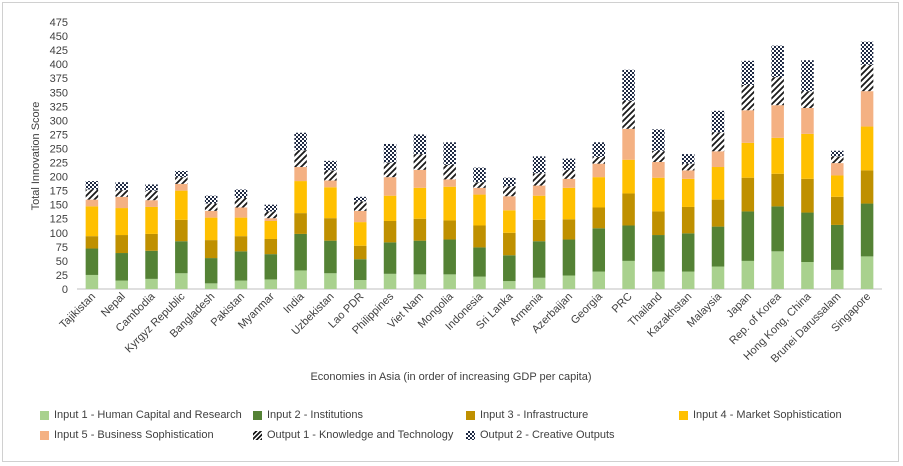  I want to click on bar-segment-viet-nam-s5, so click(420, 178).